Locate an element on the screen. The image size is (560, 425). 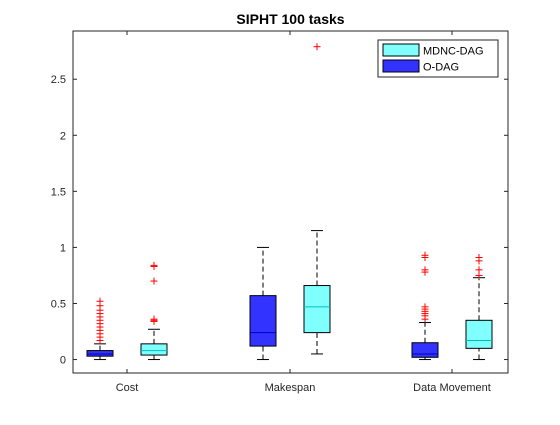
box-o-dag-makespan is located at coordinates (263, 303).